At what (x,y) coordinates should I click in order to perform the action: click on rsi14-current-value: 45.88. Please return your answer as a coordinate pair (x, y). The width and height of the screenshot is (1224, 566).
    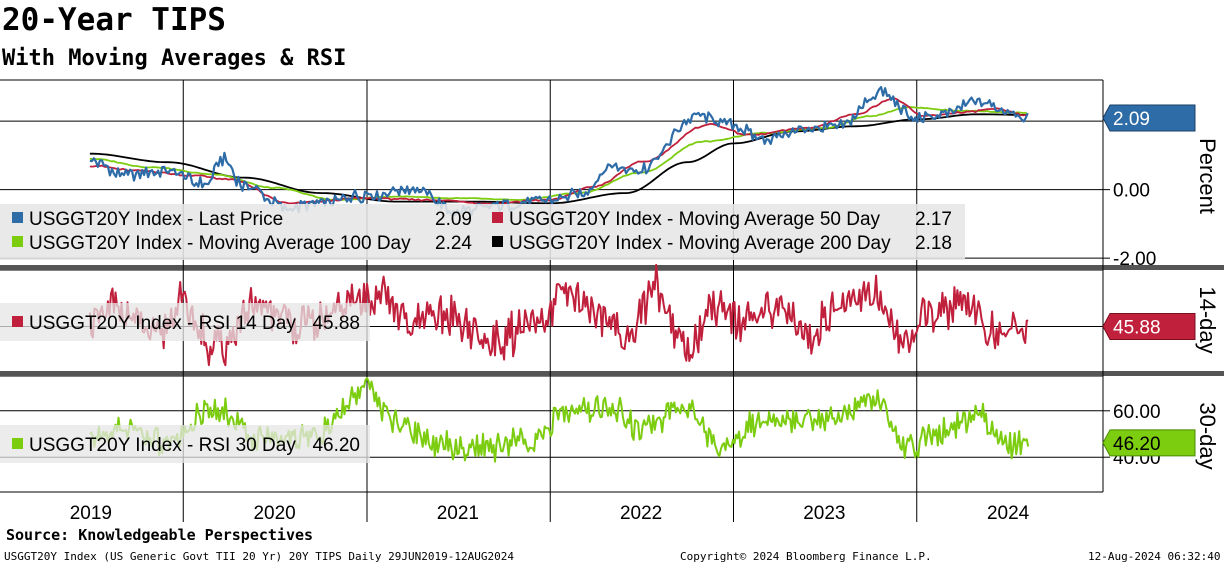
    Looking at the image, I should click on (1137, 327).